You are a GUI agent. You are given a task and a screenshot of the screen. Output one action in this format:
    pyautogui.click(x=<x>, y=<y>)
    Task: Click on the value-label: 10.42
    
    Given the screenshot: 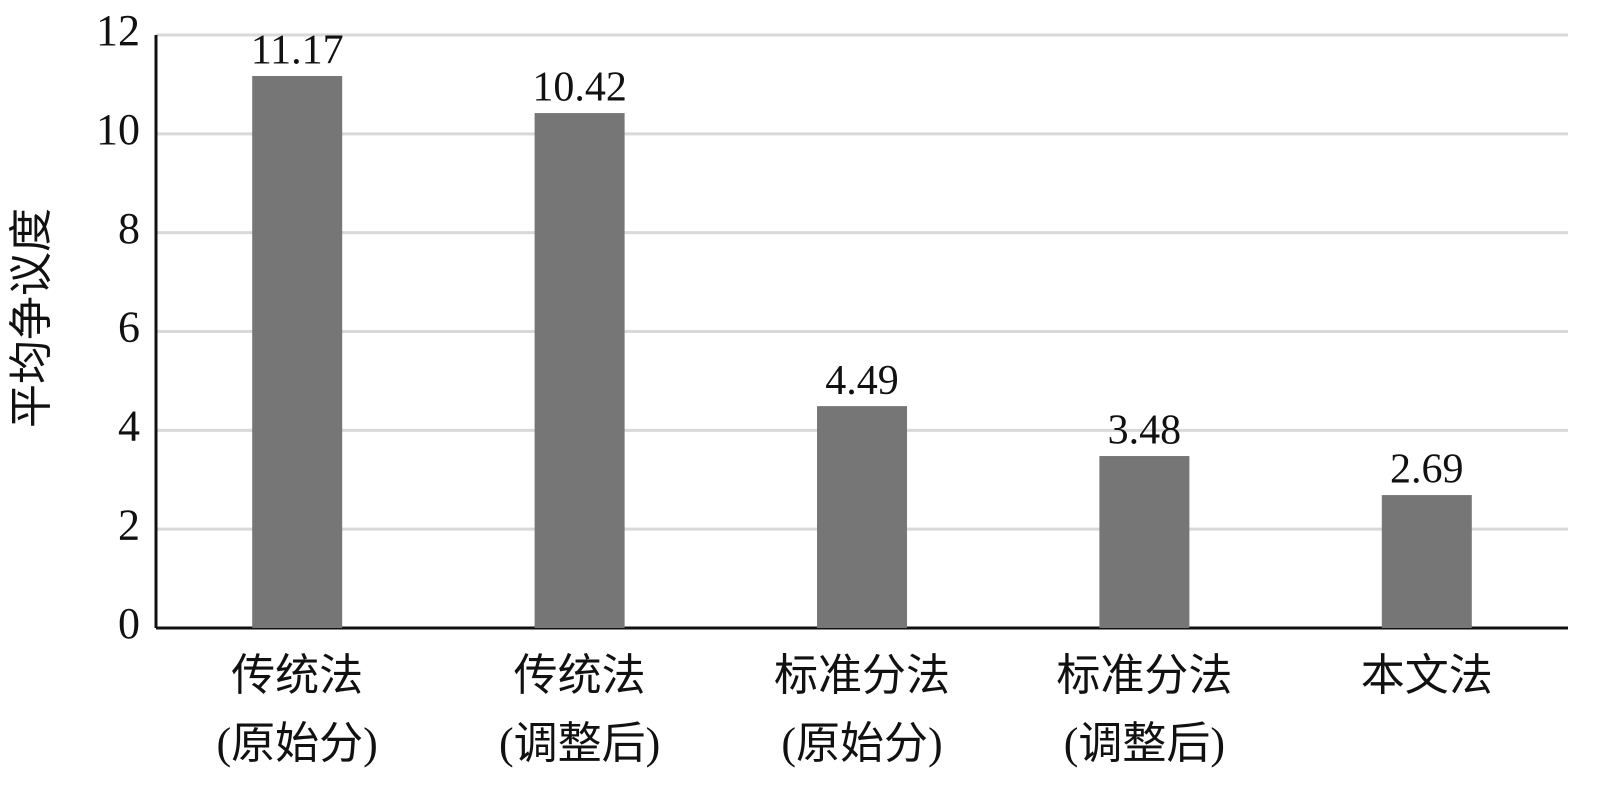 What is the action you would take?
    pyautogui.click(x=579, y=88)
    